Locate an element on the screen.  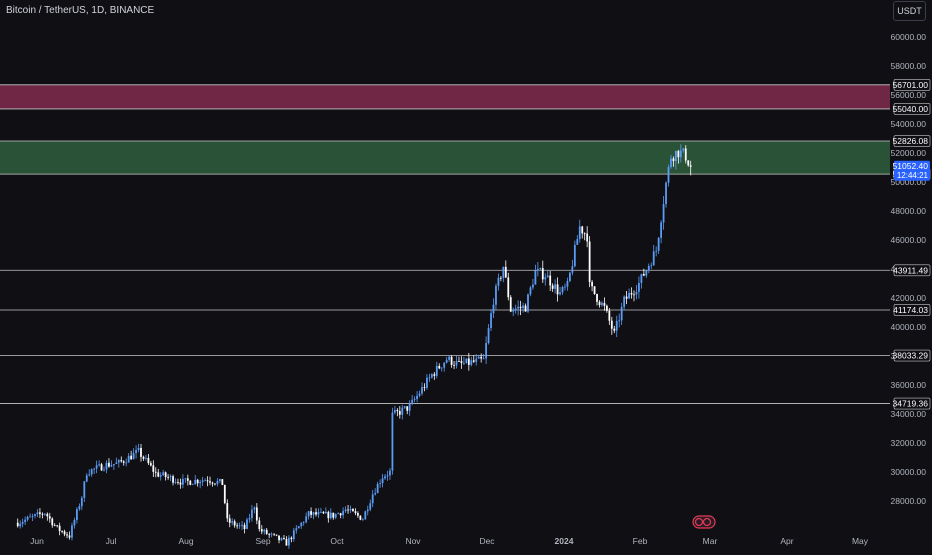
zone-support is located at coordinates (445, 158).